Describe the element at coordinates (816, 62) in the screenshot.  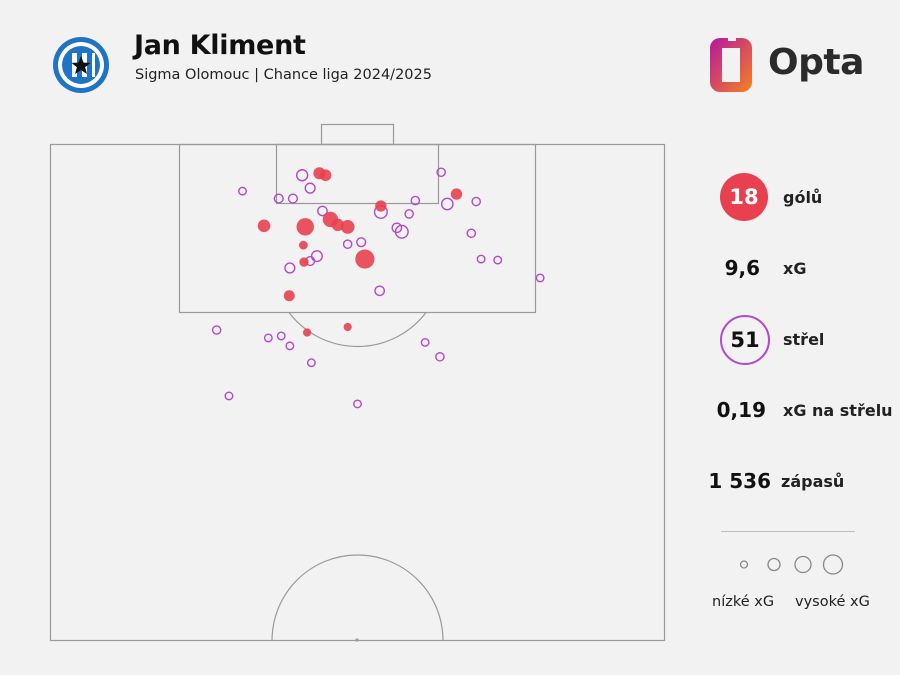
I see `brand-name: Opta` at that location.